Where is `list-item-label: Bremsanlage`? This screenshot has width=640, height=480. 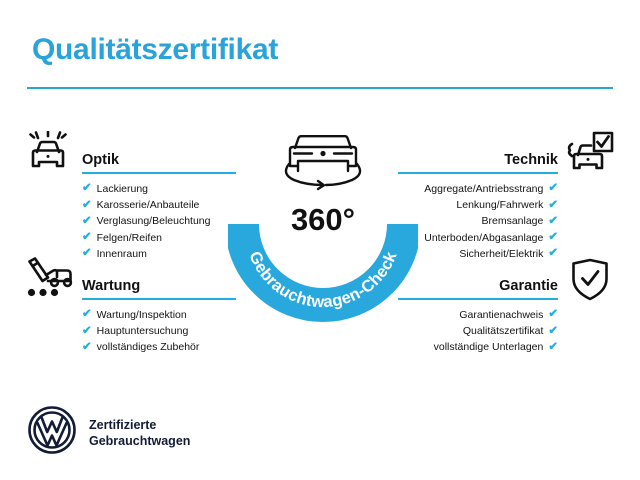
list-item-label: Bremsanlage is located at coordinates (512, 221).